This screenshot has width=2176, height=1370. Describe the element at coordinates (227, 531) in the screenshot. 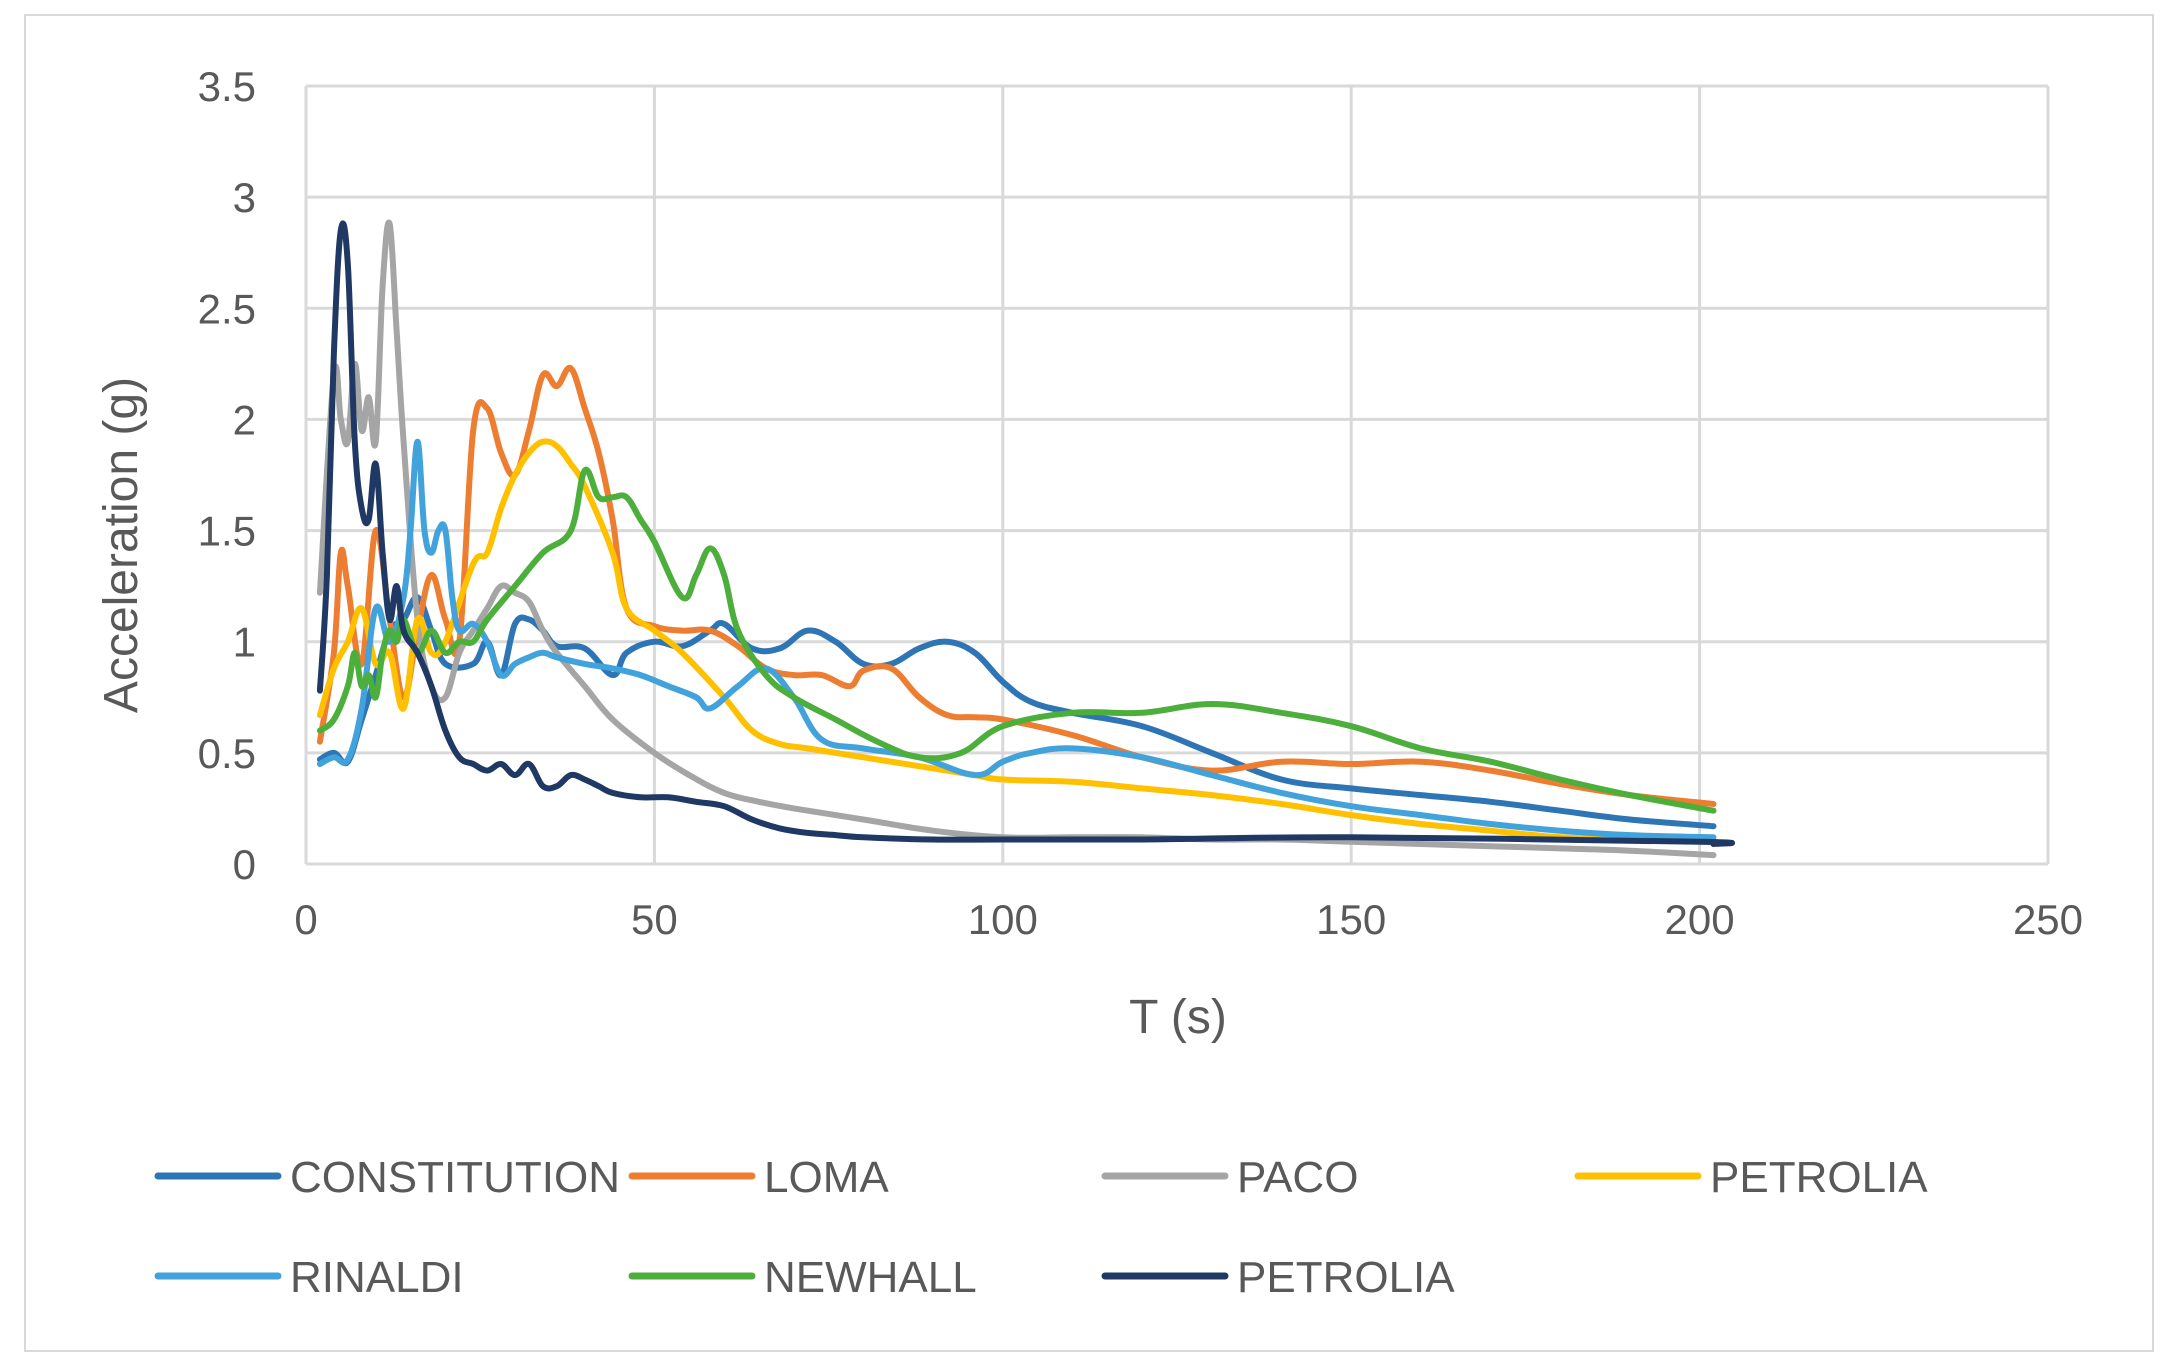

I see `y-tick-label: 1.5` at that location.